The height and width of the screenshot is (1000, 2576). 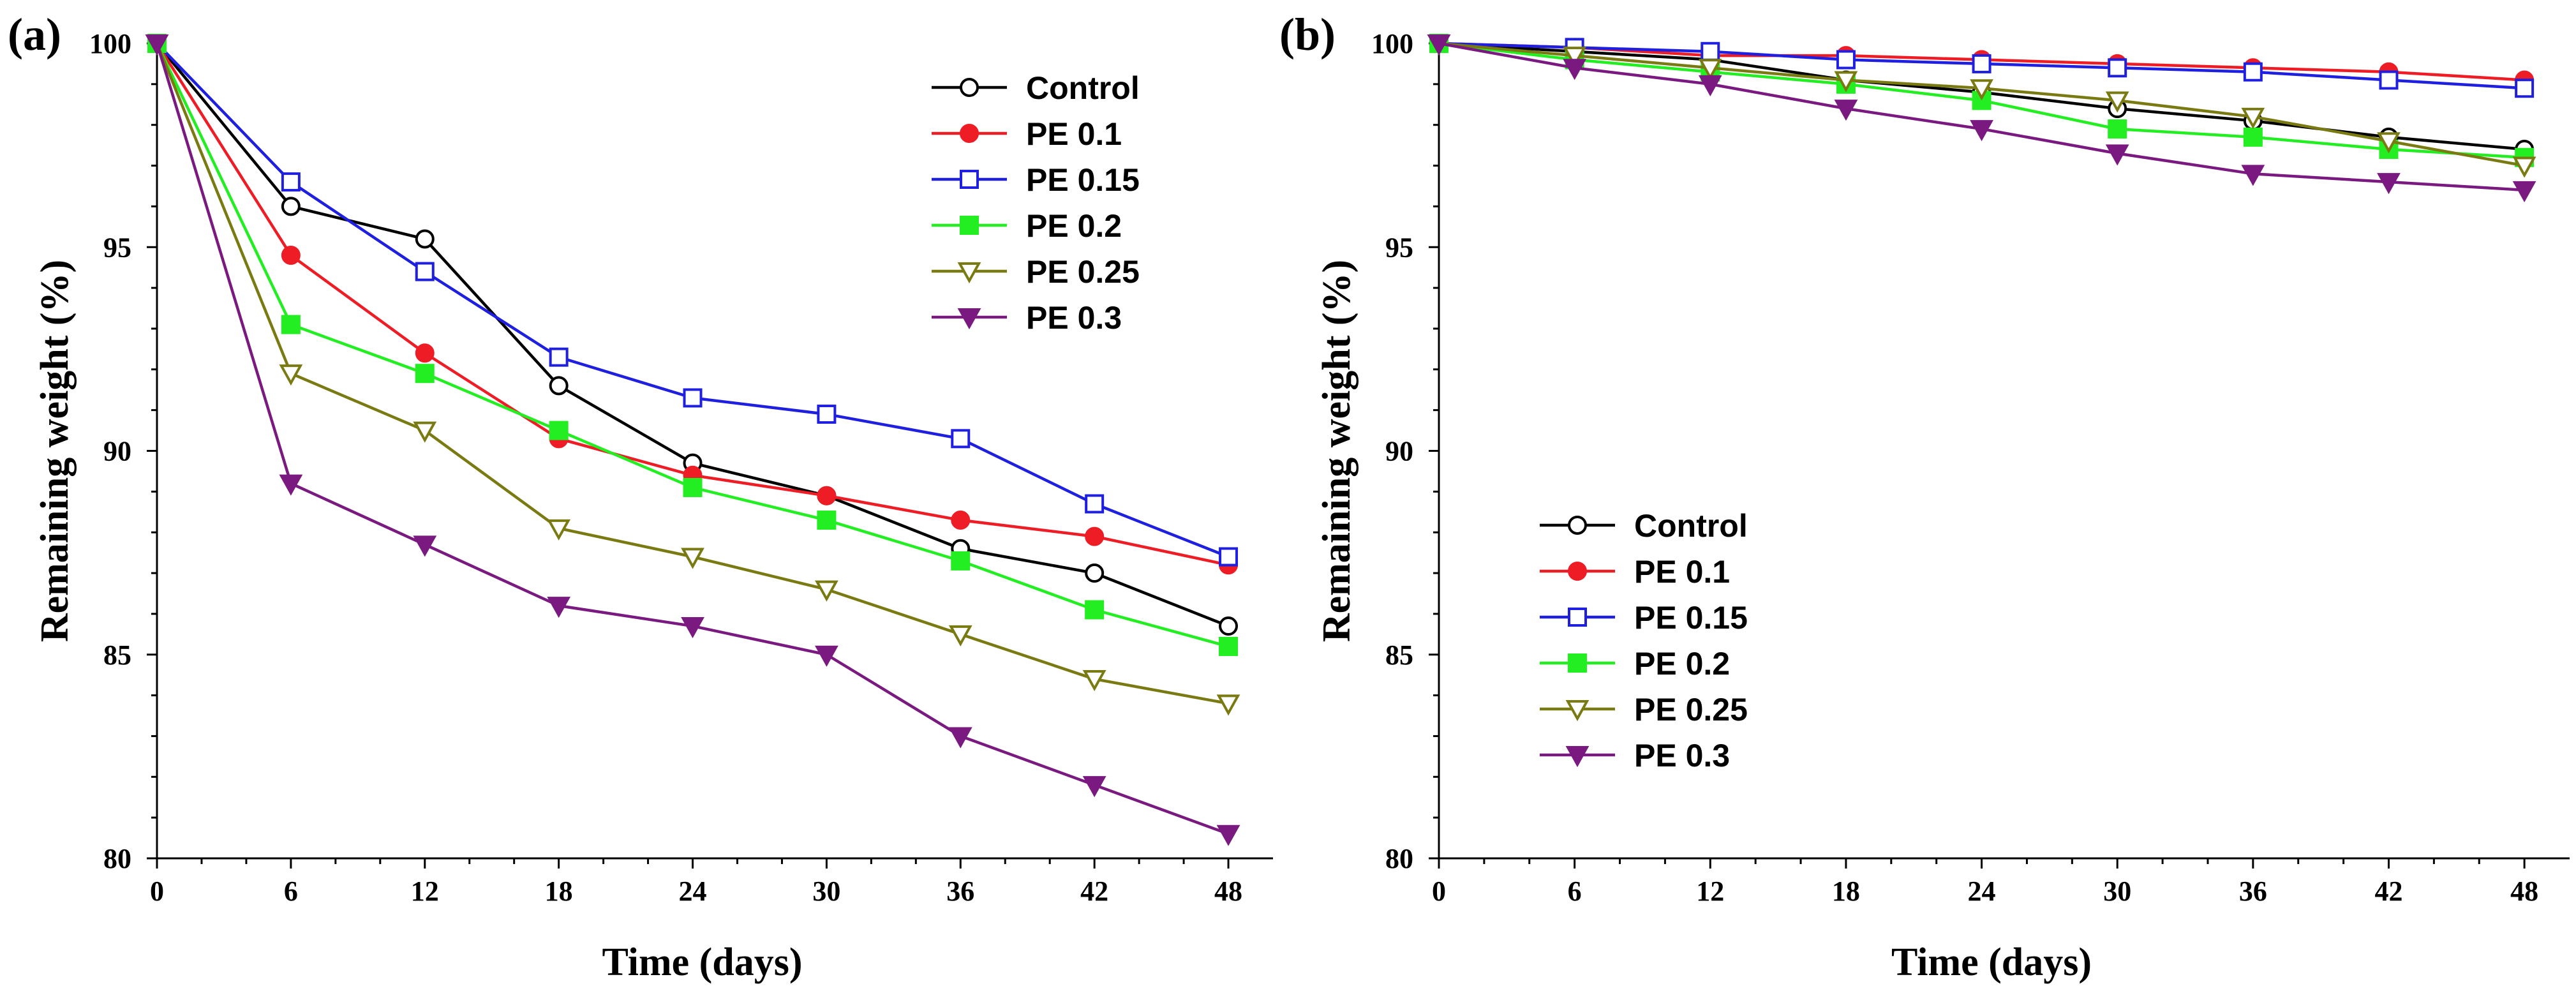 What do you see at coordinates (1094, 891) in the screenshot?
I see `x-tick-label: 42` at bounding box center [1094, 891].